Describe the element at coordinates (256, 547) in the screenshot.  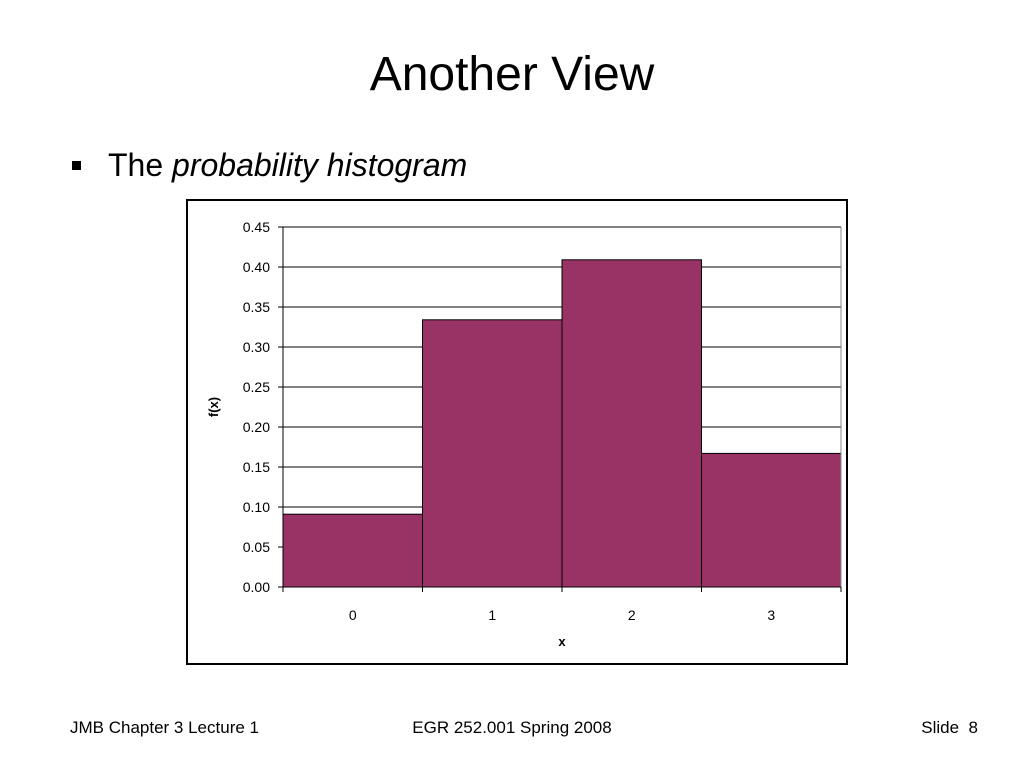
I see `y-tick-label: 0.05` at that location.